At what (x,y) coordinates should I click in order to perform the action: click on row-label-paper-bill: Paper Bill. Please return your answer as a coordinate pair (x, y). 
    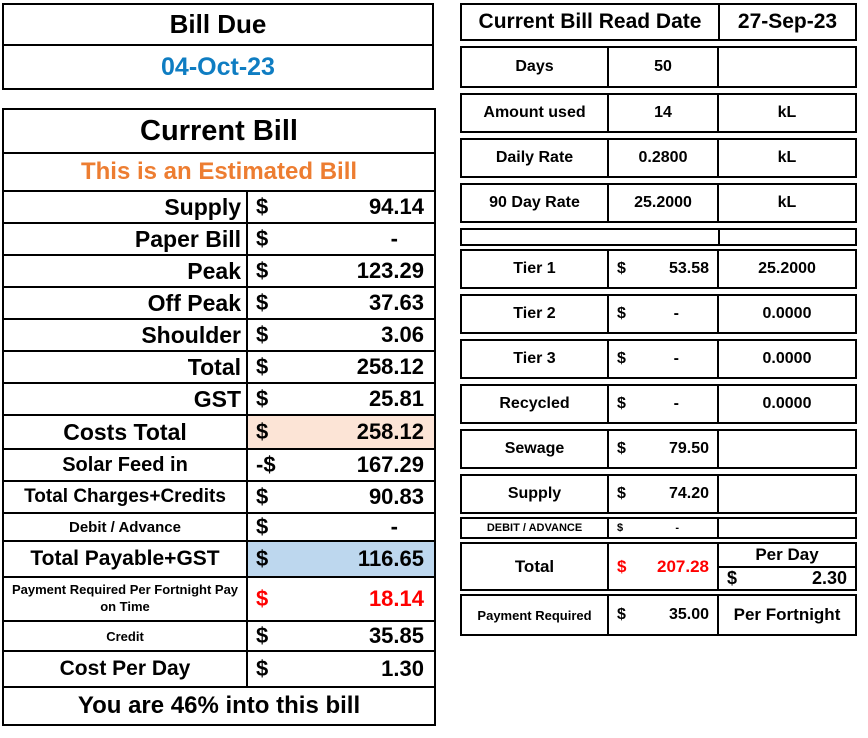
    Looking at the image, I should click on (125, 239).